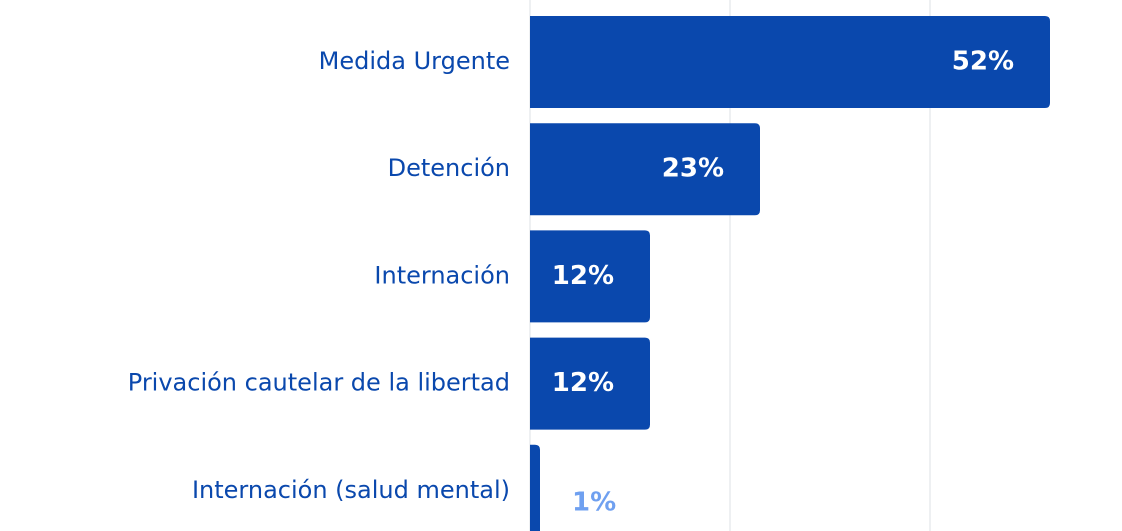 Image resolution: width=1122 pixels, height=531 pixels. What do you see at coordinates (983, 62) in the screenshot?
I see `value-label: 52%` at bounding box center [983, 62].